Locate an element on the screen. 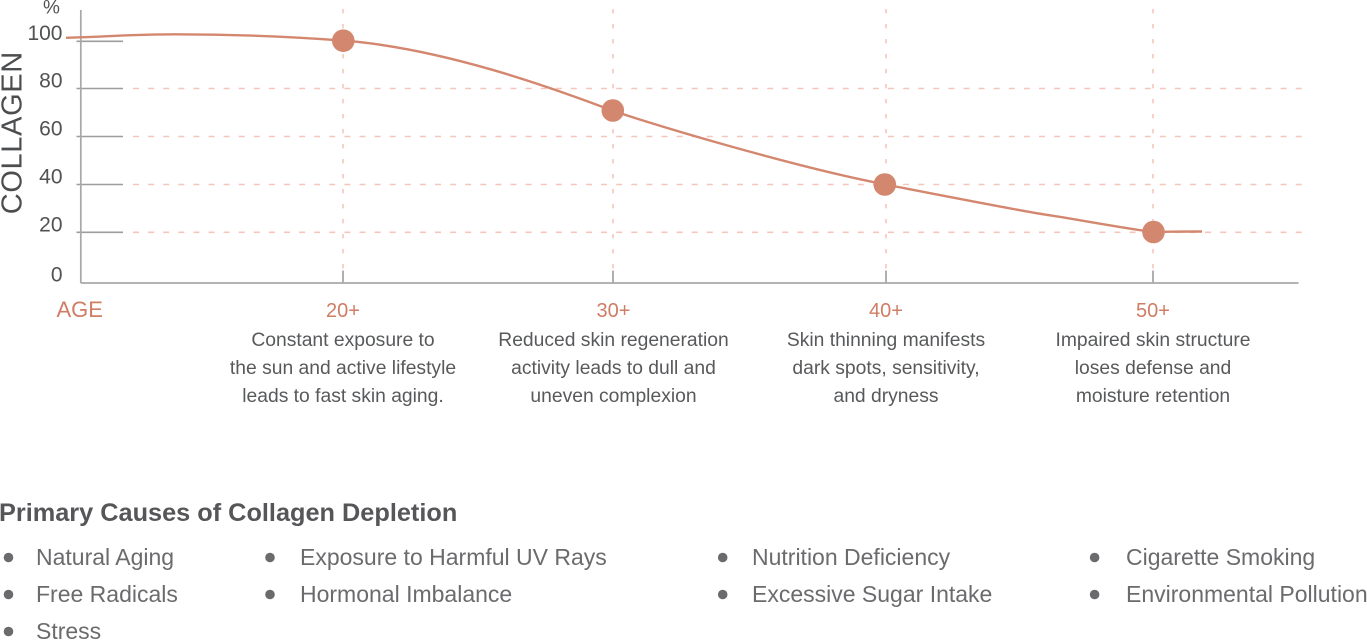  svg-text: 40+ is located at coordinates (886, 311).